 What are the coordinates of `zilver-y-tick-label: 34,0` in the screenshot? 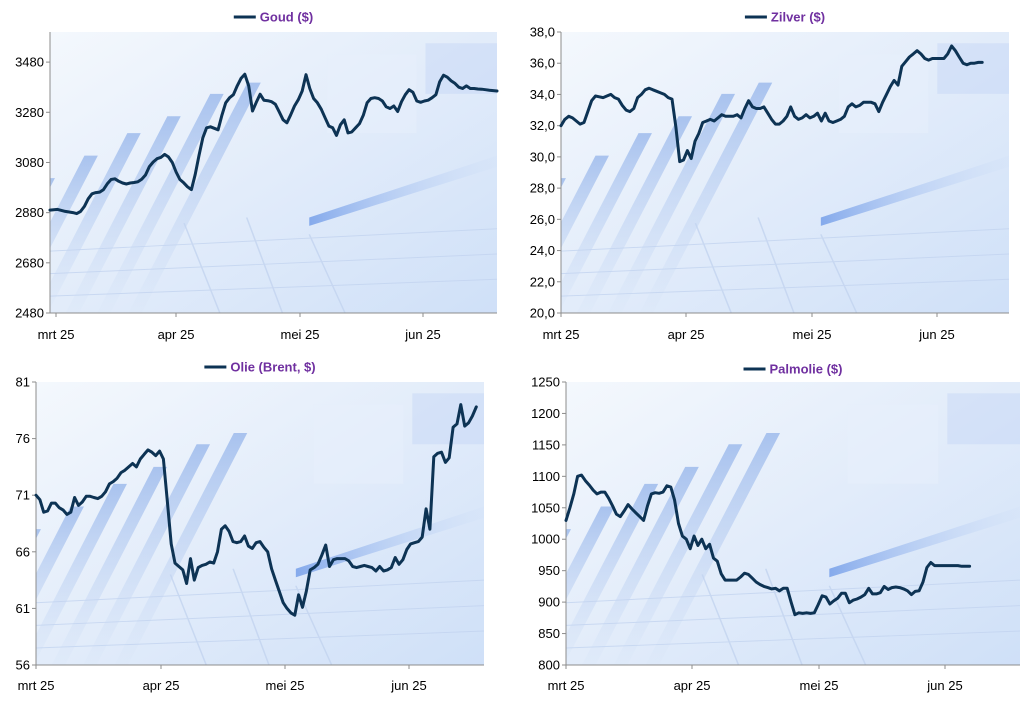 It's located at (542, 94).